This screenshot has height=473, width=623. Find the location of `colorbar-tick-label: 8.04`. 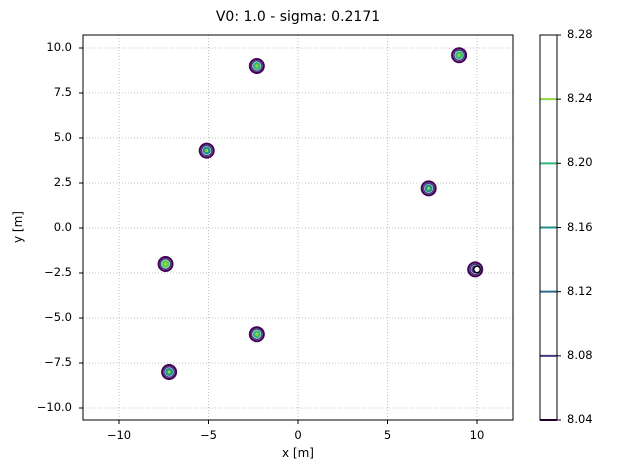

colorbar-tick-label: 8.04 is located at coordinates (580, 419).